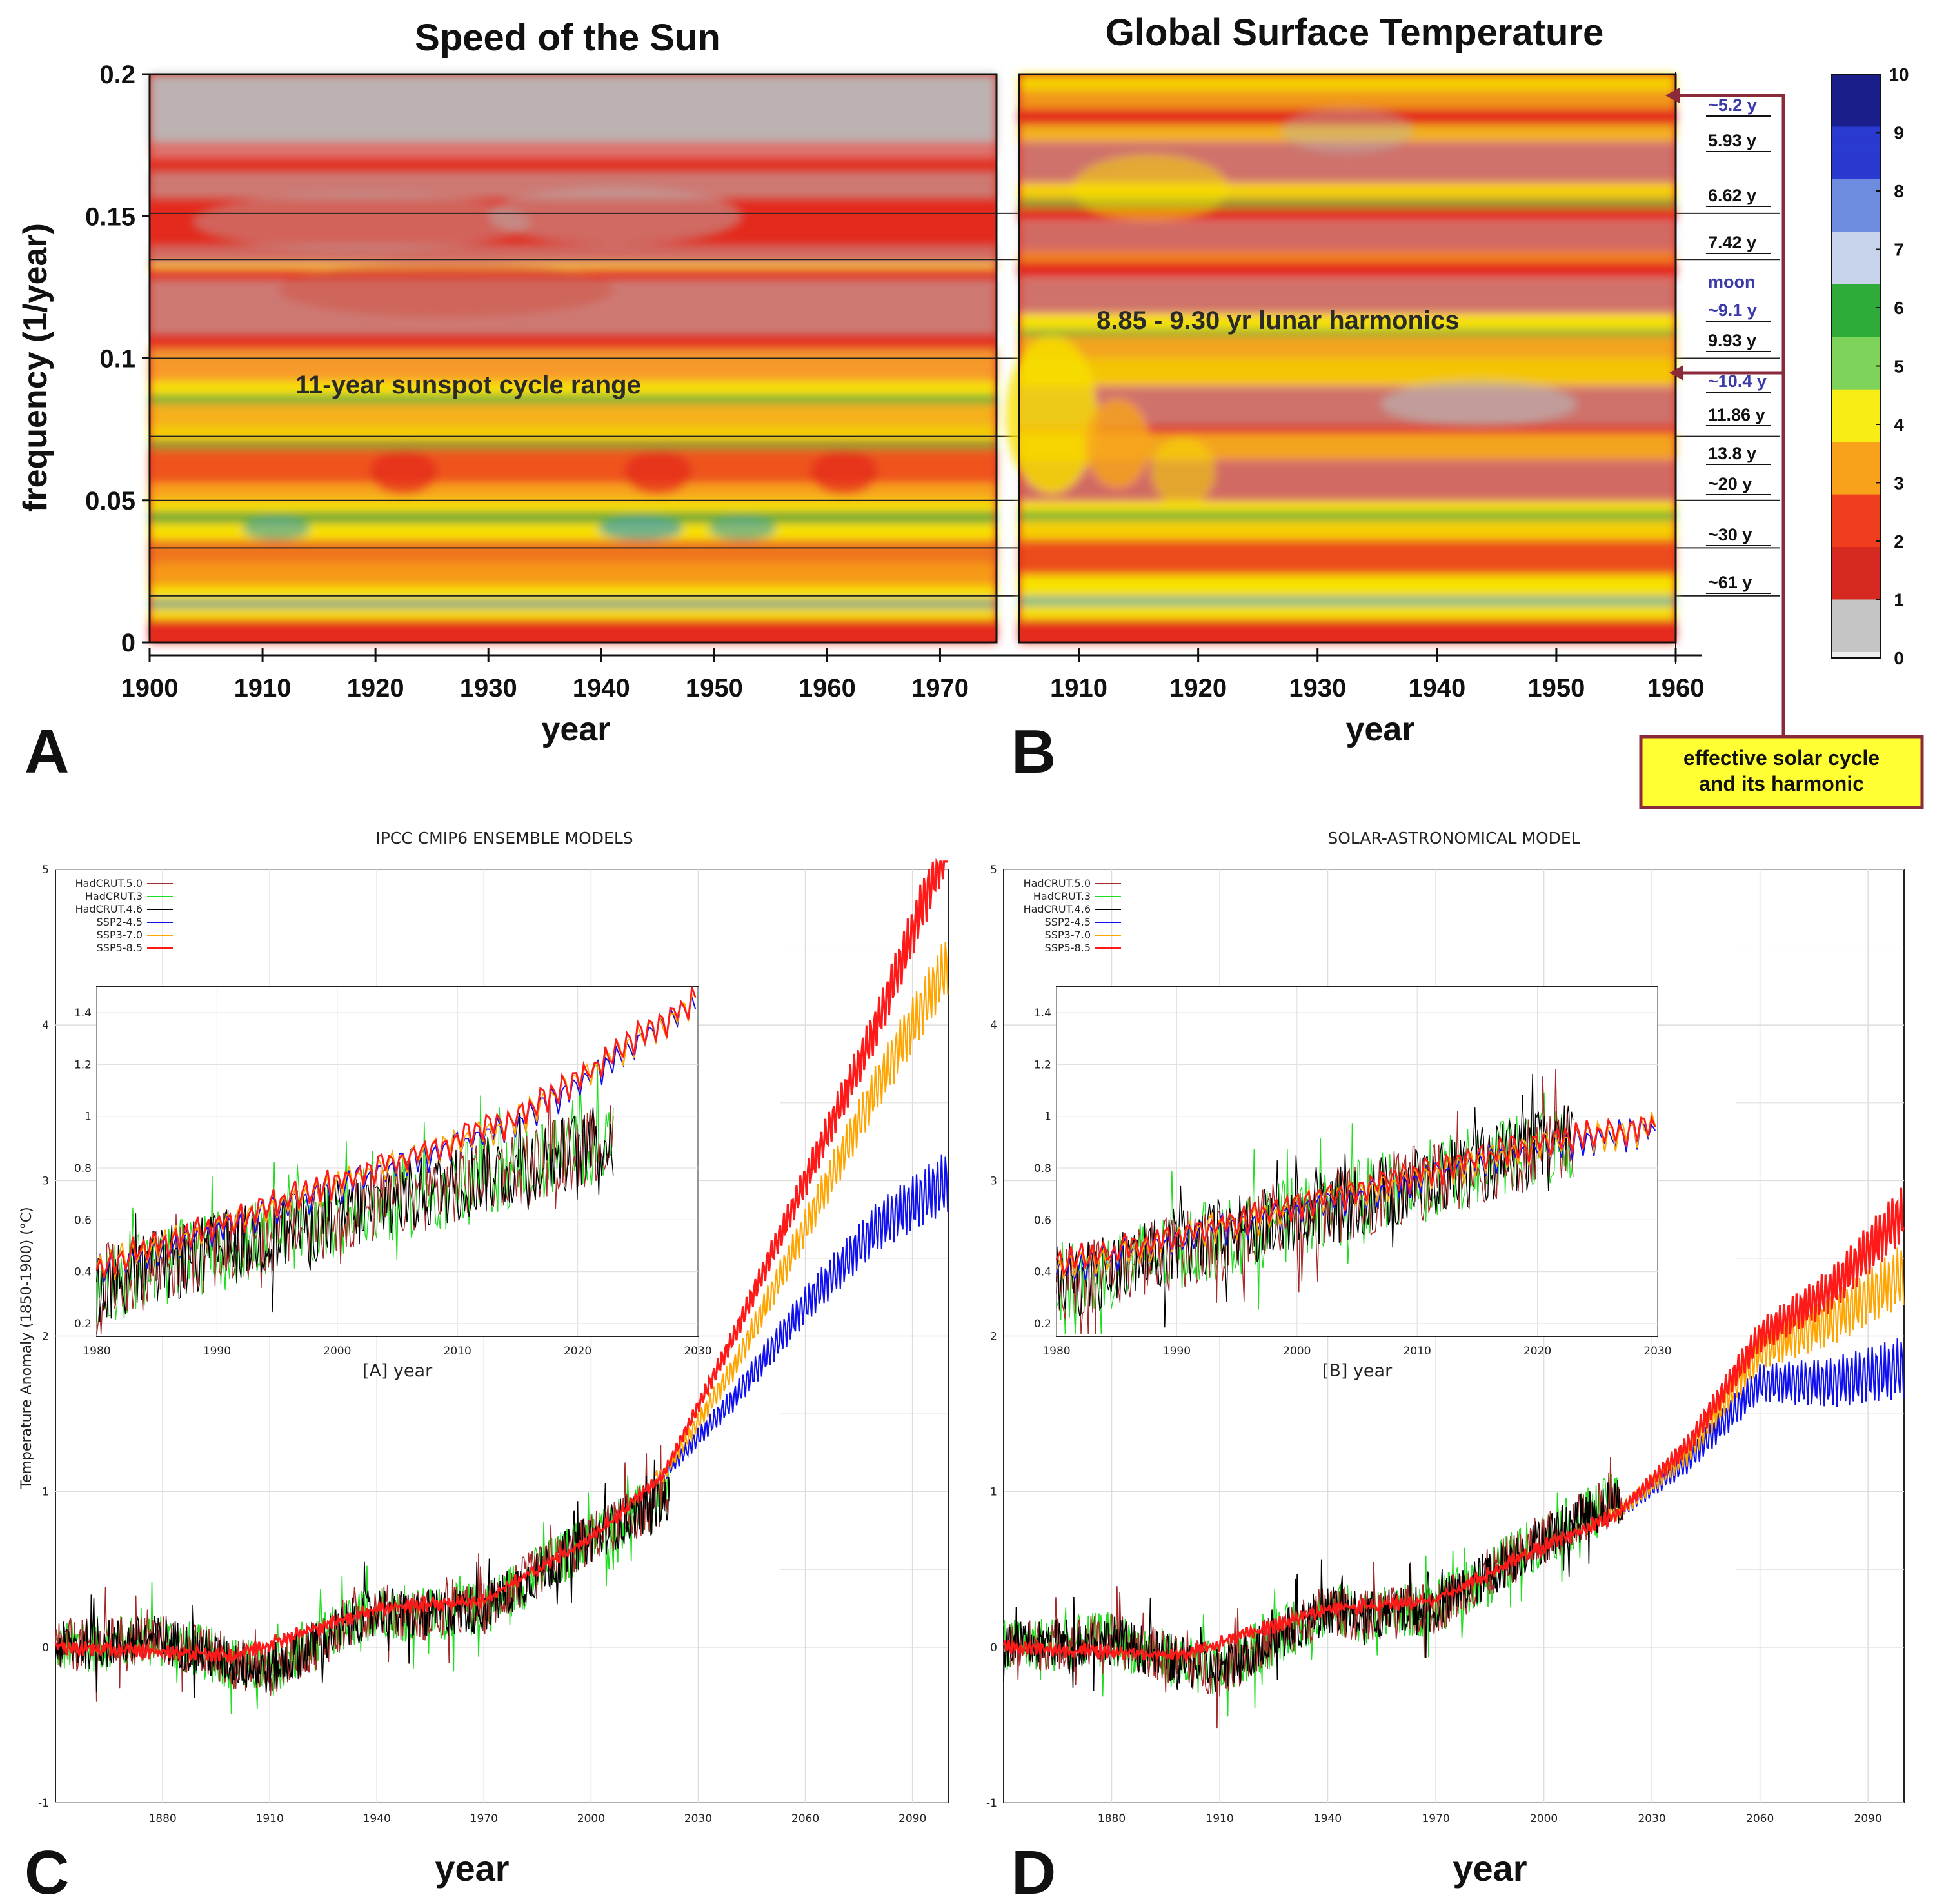 Image resolution: width=1935 pixels, height=1904 pixels. What do you see at coordinates (1112, 1818) in the screenshot?
I see `x-tick-label: 1880` at bounding box center [1112, 1818].